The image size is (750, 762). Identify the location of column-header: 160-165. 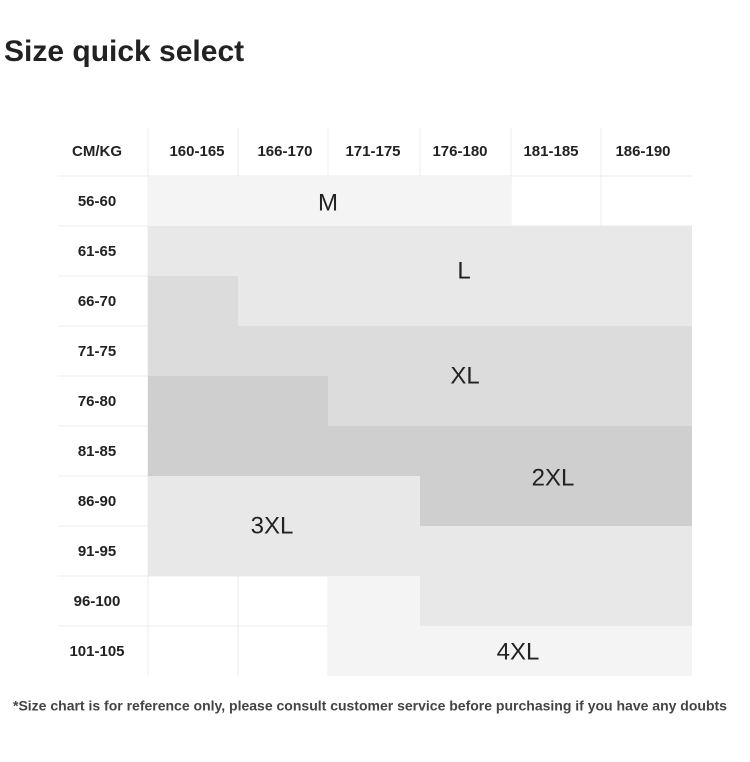
(196, 151).